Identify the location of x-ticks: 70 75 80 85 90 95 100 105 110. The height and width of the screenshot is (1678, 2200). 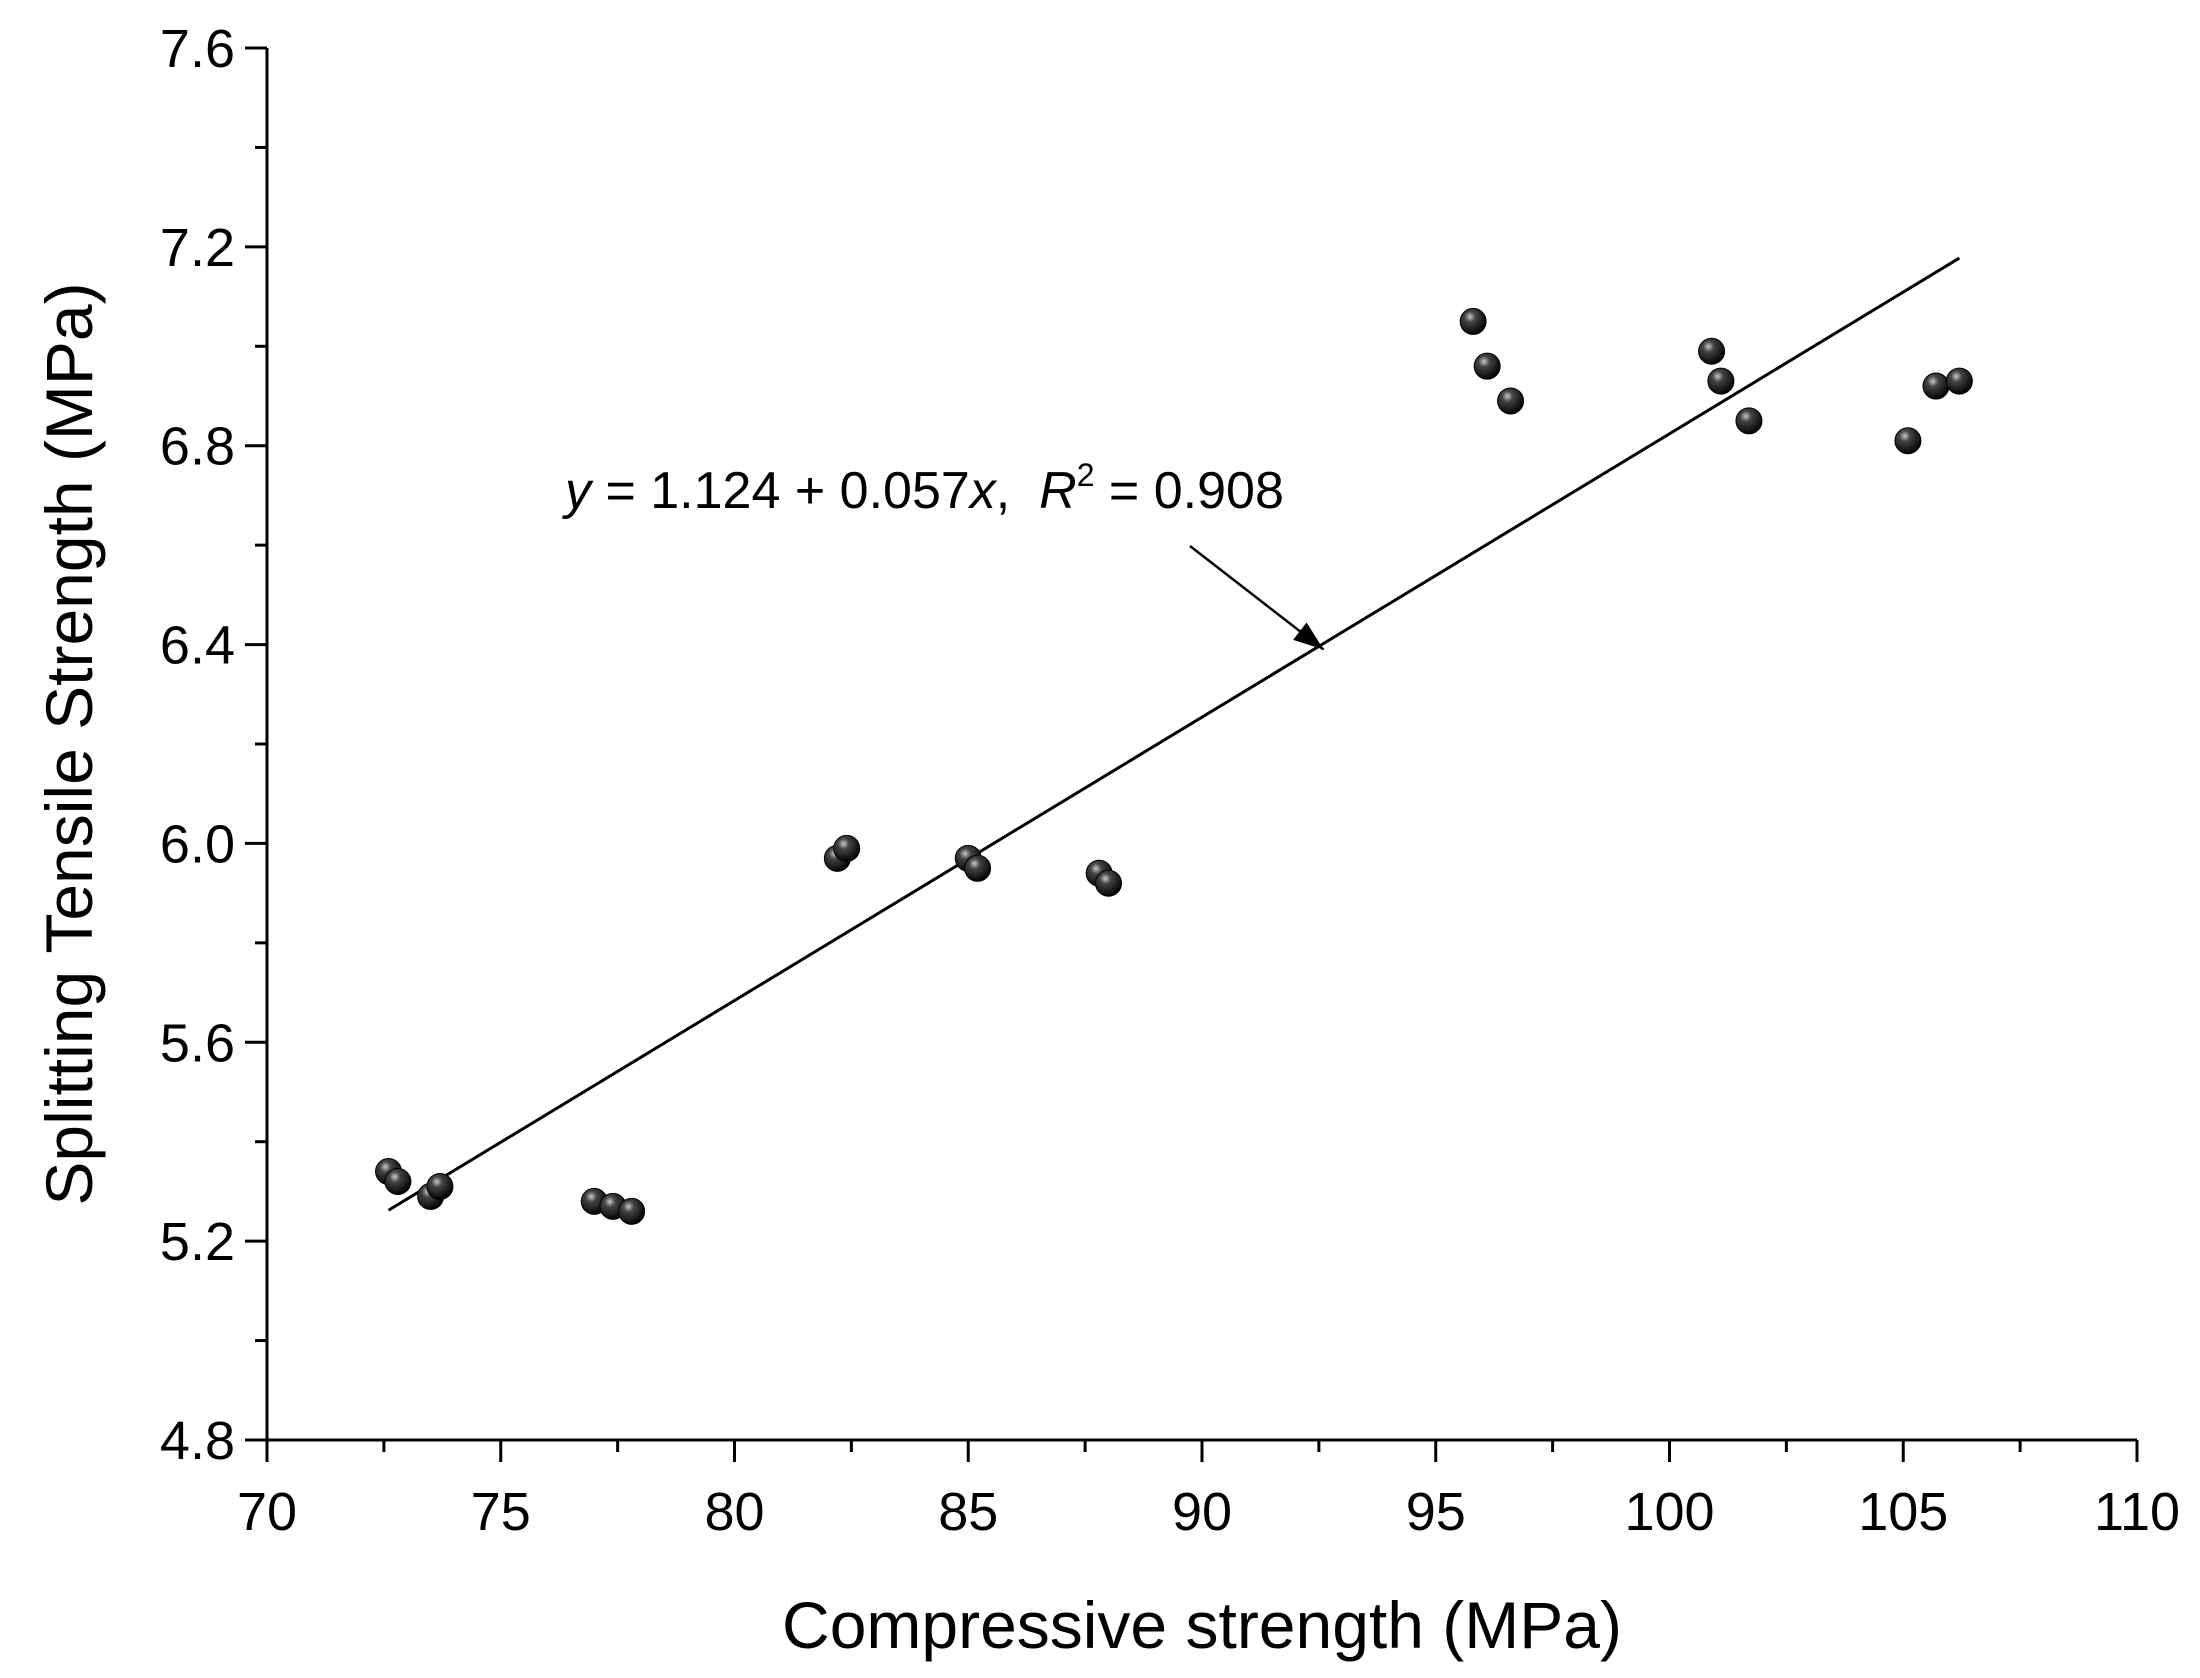
(1208, 1491).